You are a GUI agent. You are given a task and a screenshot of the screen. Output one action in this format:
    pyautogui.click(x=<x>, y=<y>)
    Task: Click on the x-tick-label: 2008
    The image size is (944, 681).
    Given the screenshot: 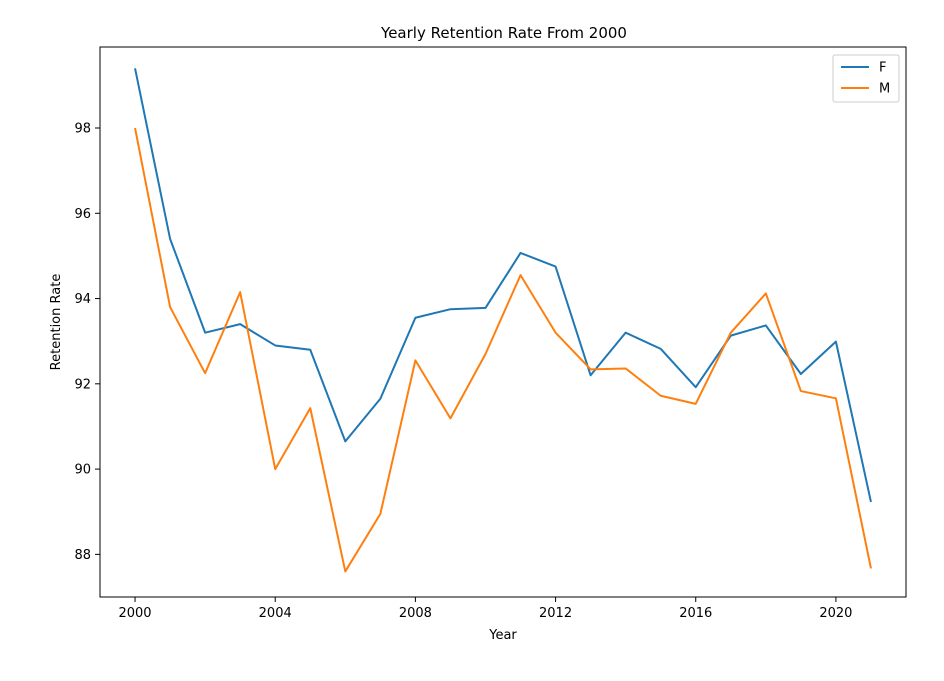 What is the action you would take?
    pyautogui.click(x=415, y=613)
    